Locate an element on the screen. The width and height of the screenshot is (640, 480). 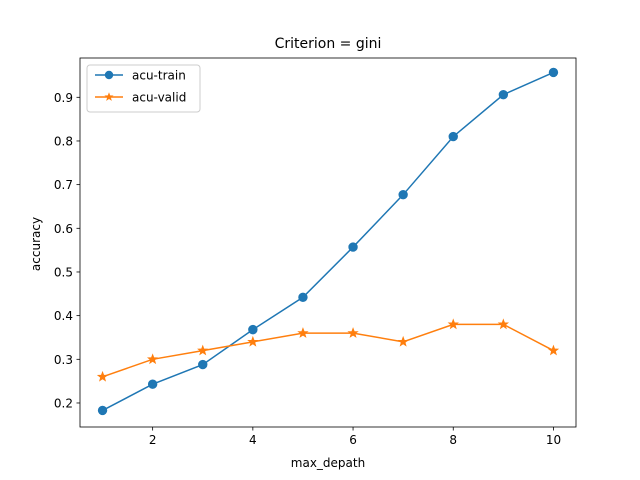
chart-title: Criterion = gini is located at coordinates (328, 44).